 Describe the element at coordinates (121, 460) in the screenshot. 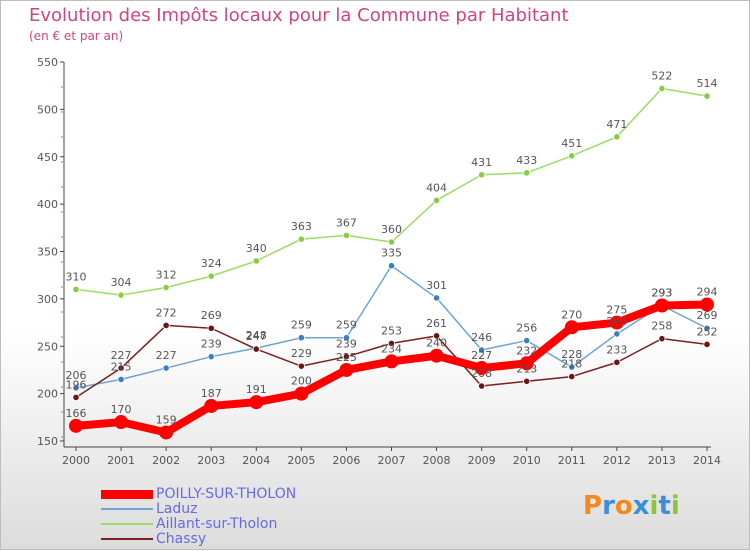

I see `x-tick-label: 2001` at that location.